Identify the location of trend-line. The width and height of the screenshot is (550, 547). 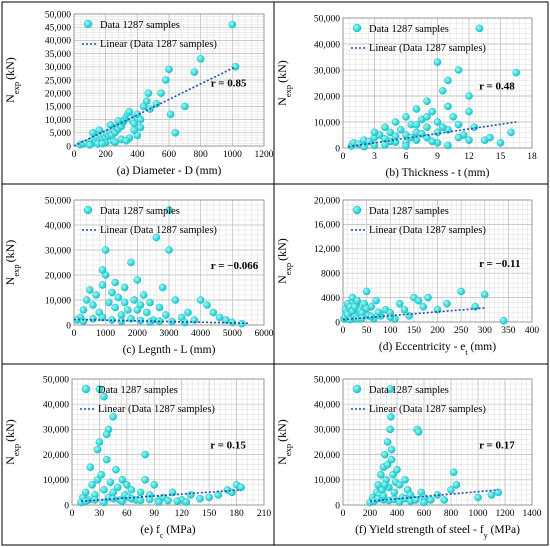
(161, 496).